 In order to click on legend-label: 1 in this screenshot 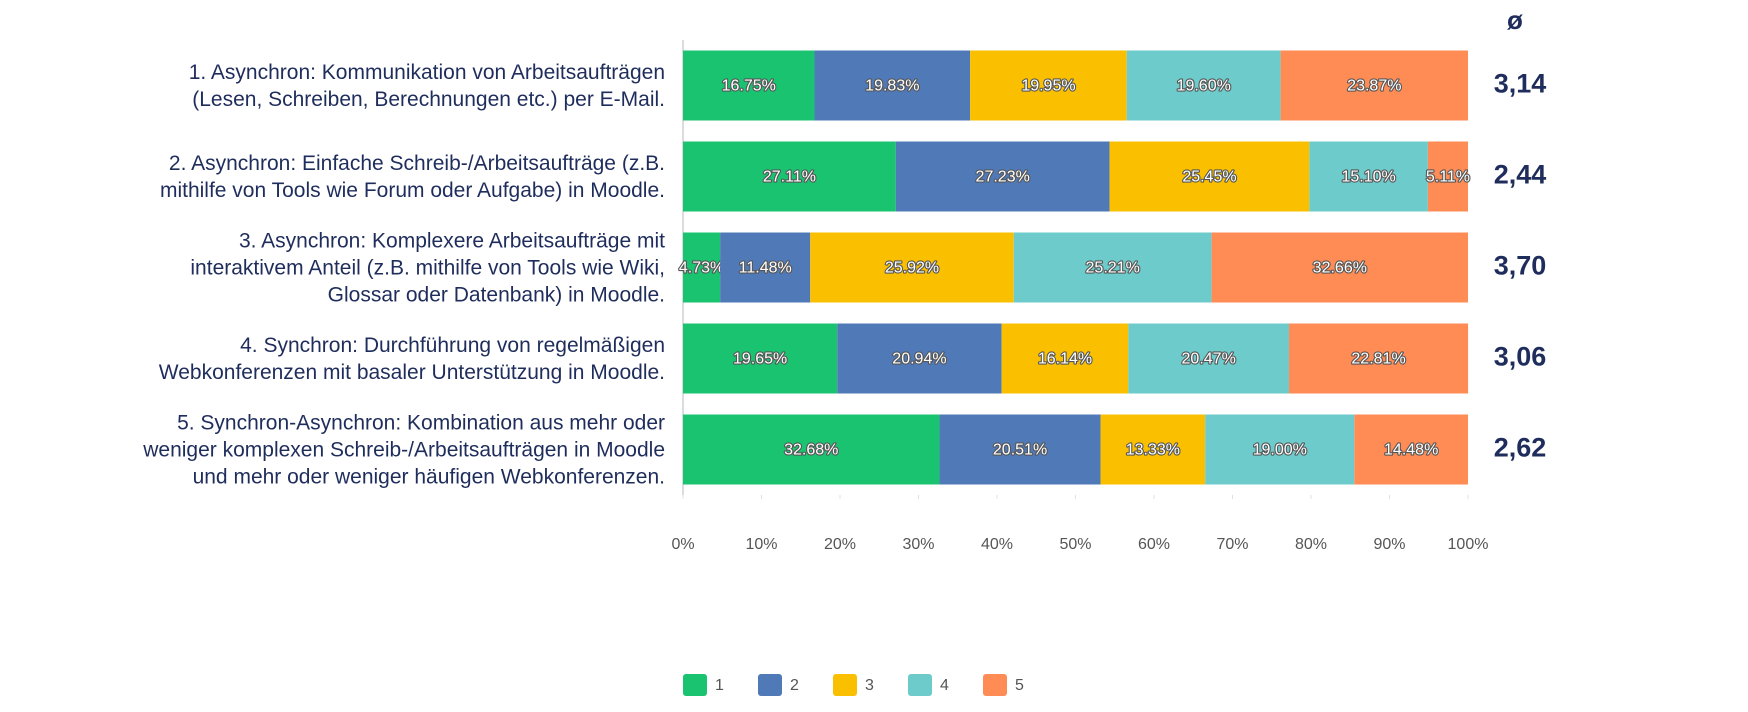, I will do `click(719, 685)`.